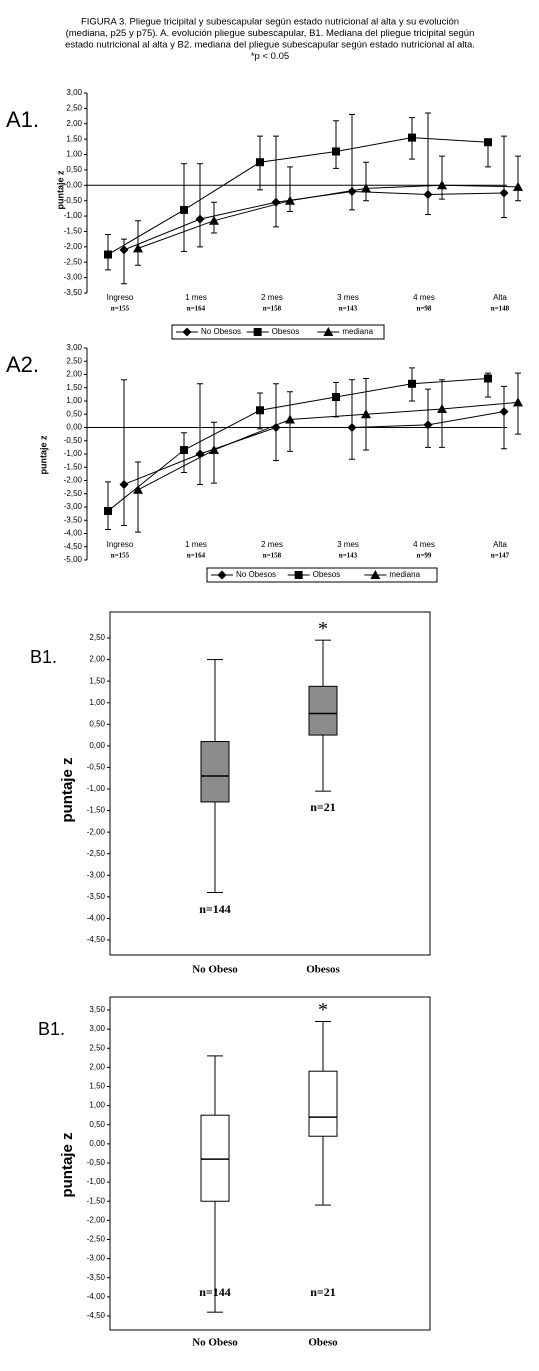  I want to click on legend-label: mediana, so click(357, 331).